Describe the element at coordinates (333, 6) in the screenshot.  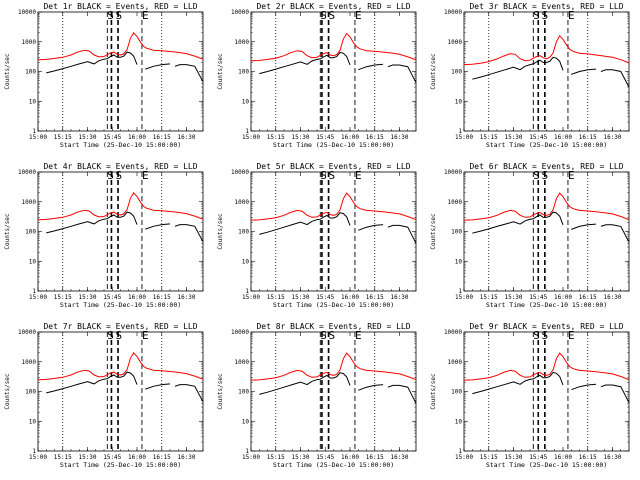
I see `panel-title: Det 2r BLACK = Events, RED = LLD` at that location.